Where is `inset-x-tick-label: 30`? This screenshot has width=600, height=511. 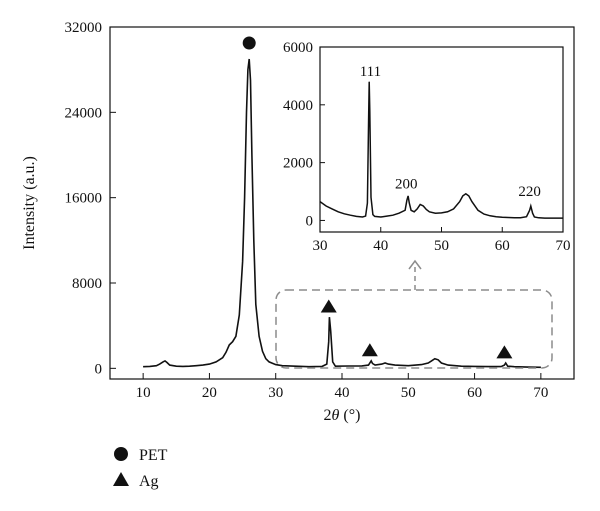 inset-x-tick-label: 30 is located at coordinates (320, 246).